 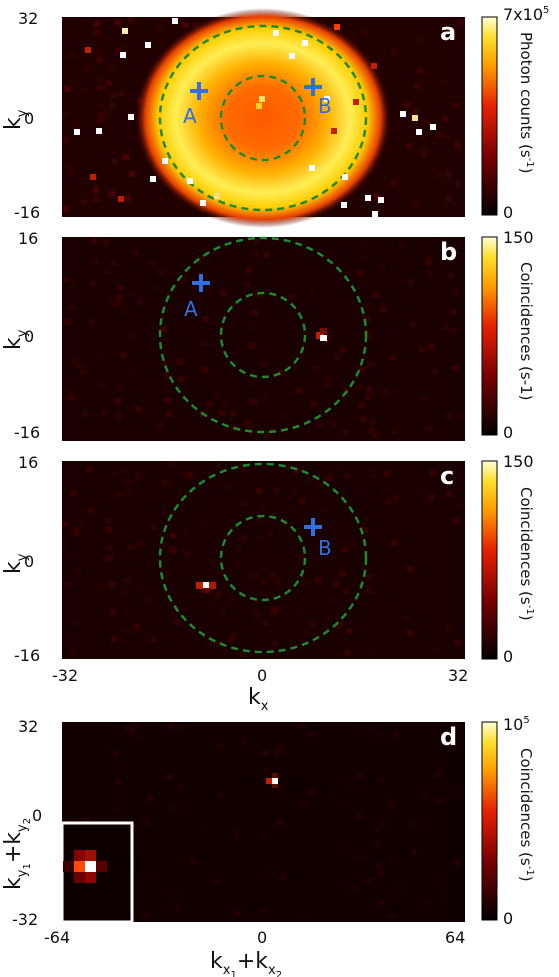 What do you see at coordinates (57, 937) in the screenshot?
I see `xtick-d-left: -64` at bounding box center [57, 937].